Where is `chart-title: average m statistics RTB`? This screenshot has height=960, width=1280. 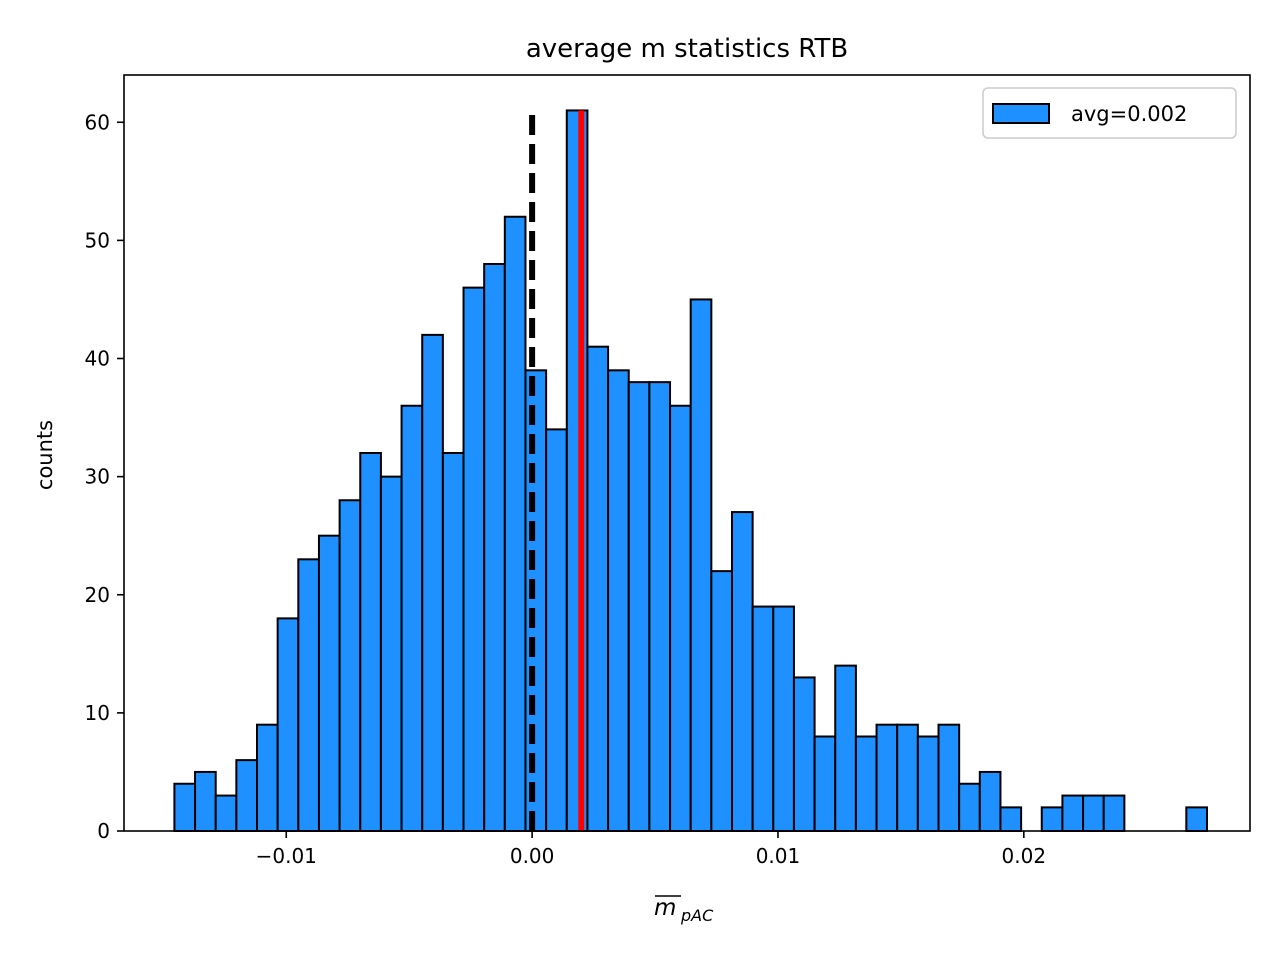
chart-title: average m statistics RTB is located at coordinates (687, 49).